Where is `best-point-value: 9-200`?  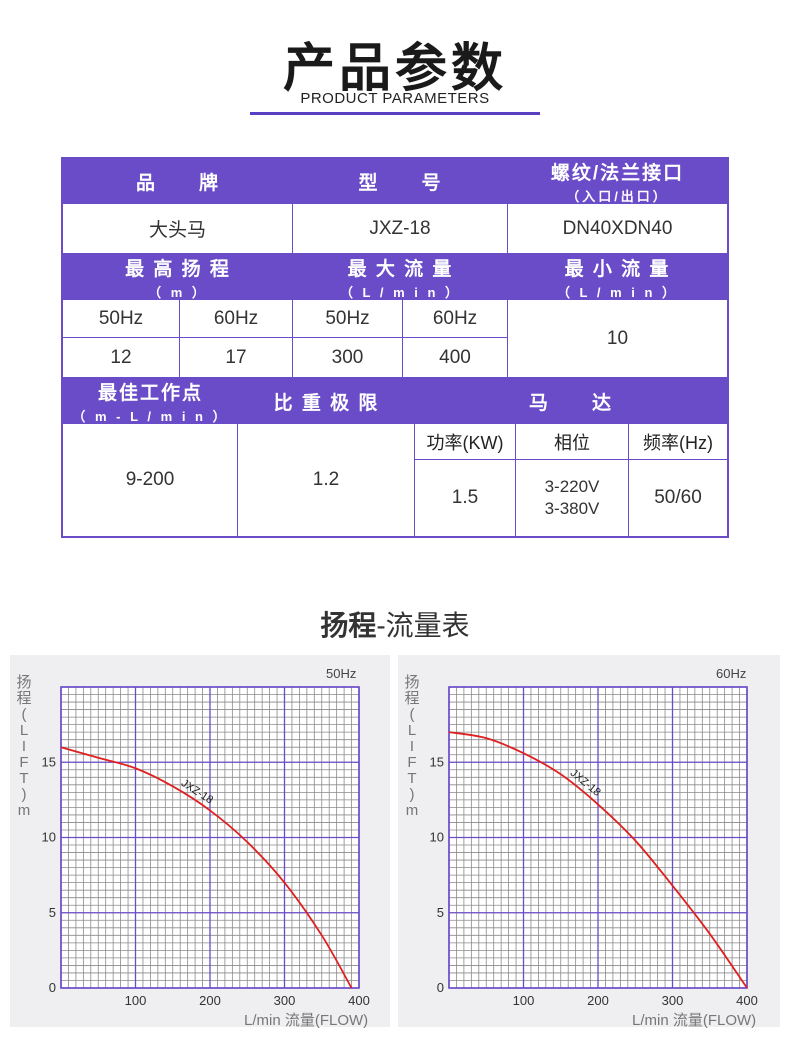 best-point-value: 9-200 is located at coordinates (150, 480).